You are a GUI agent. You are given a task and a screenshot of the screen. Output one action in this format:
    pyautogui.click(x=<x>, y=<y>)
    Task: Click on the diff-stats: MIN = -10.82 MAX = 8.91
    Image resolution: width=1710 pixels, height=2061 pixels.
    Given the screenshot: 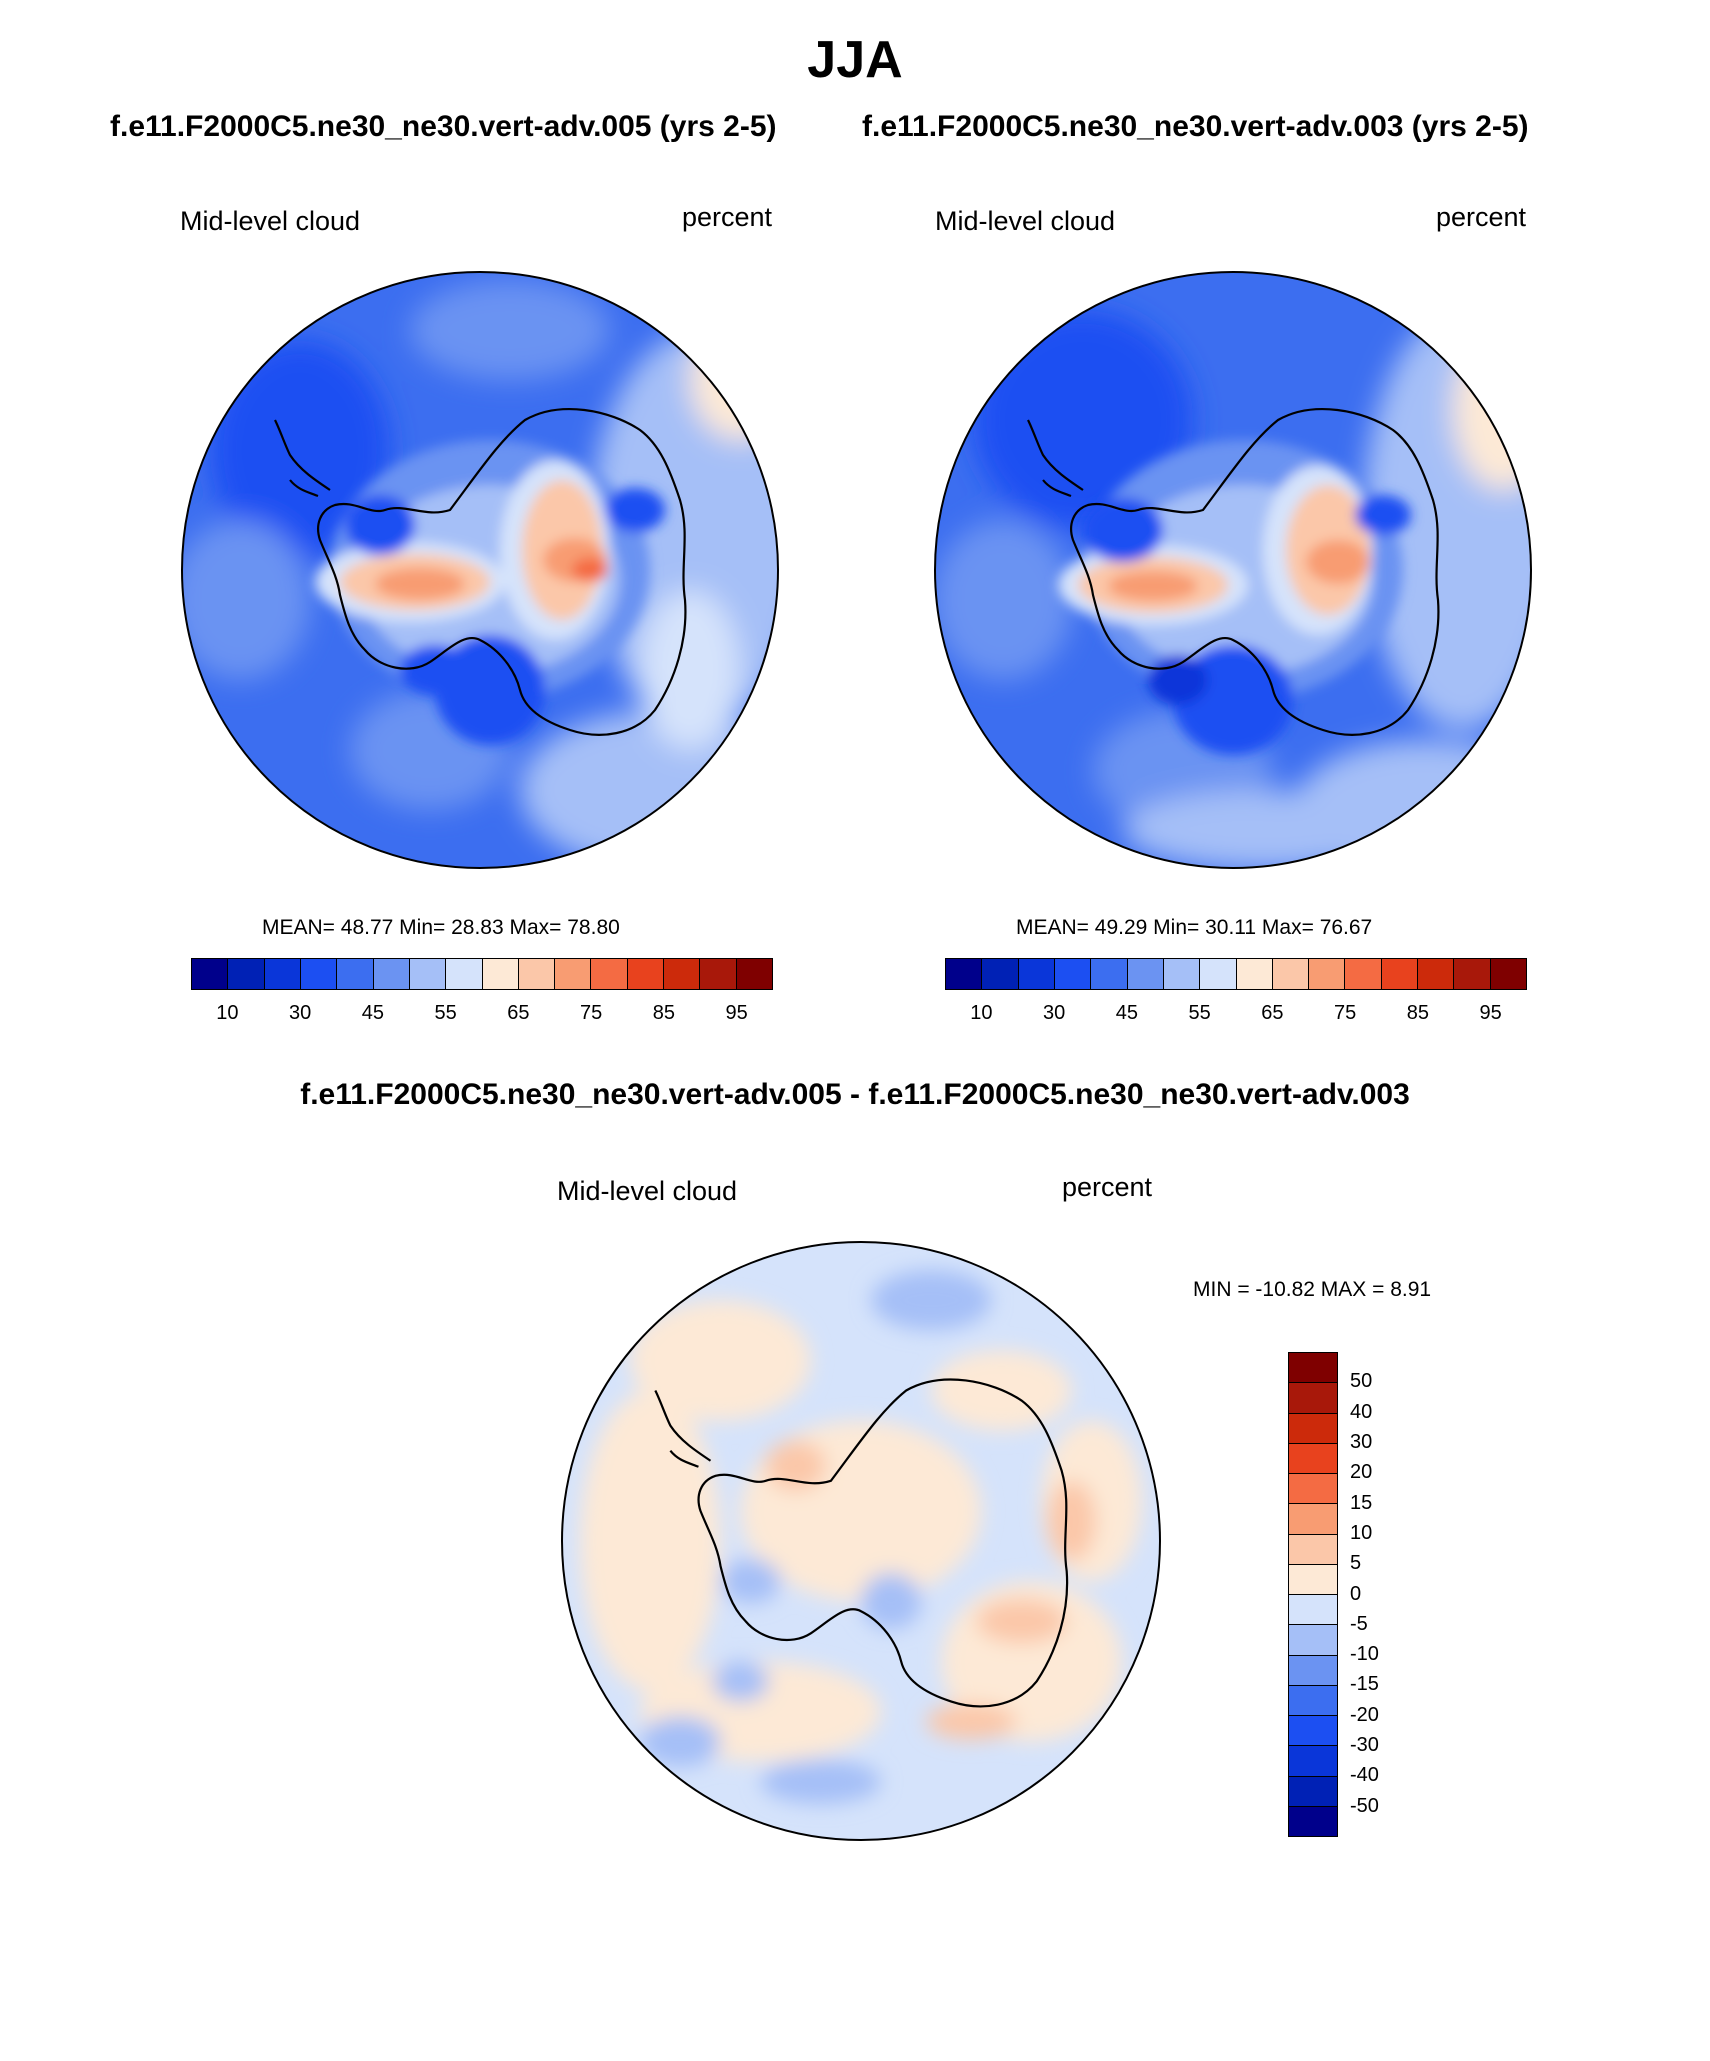 What is the action you would take?
    pyautogui.click(x=1312, y=1289)
    